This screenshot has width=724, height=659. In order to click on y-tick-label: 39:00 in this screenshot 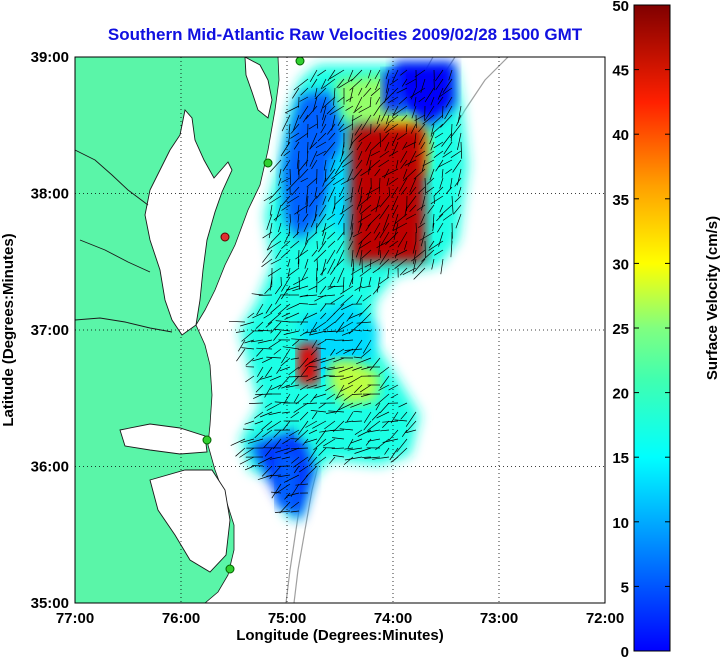, I will do `click(50, 57)`.